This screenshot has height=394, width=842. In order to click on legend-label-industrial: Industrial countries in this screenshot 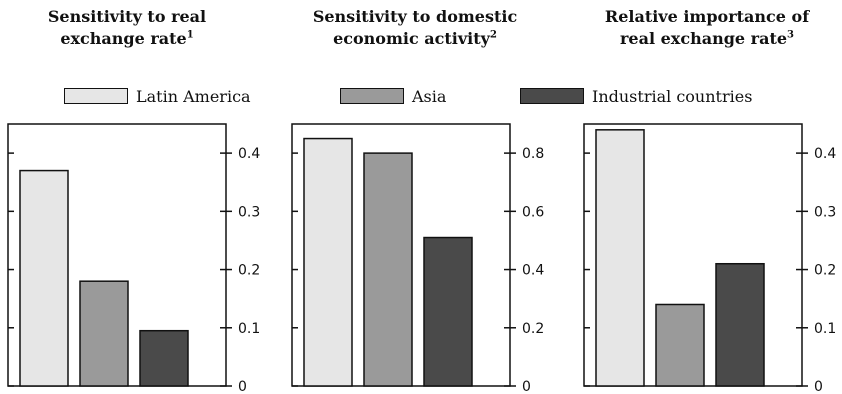, I will do `click(672, 96)`.